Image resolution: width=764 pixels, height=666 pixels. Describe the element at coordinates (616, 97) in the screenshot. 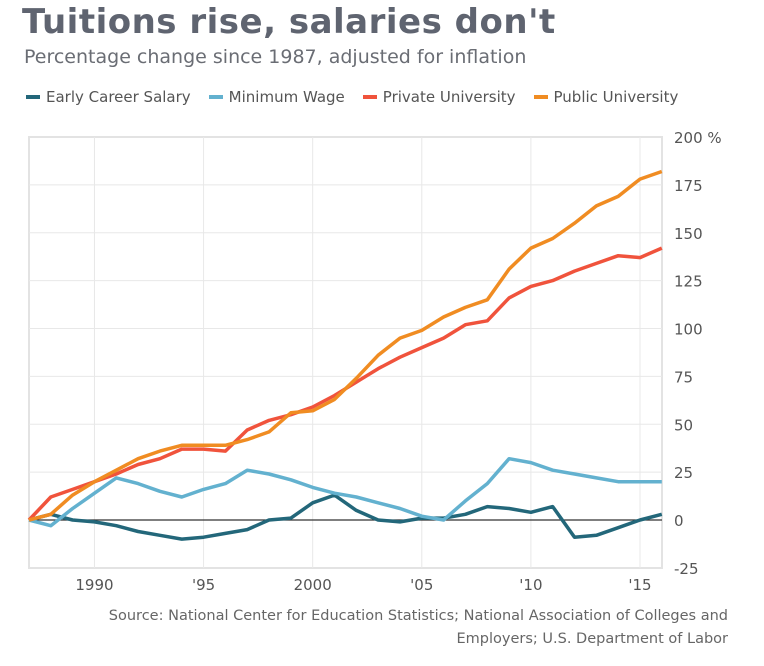

I see `legend-label: Public University` at that location.